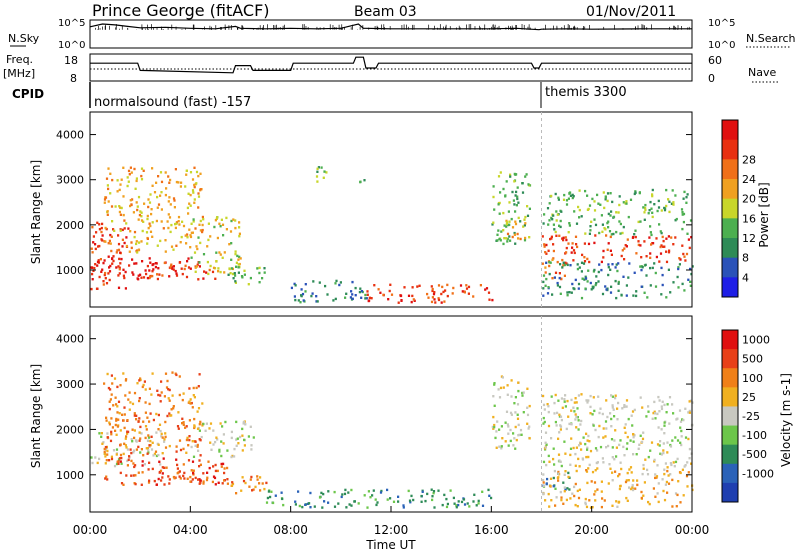  I want to click on freq-panel: Freq. [MHz] 18 8 60 0 Nave, so click(391, 69).